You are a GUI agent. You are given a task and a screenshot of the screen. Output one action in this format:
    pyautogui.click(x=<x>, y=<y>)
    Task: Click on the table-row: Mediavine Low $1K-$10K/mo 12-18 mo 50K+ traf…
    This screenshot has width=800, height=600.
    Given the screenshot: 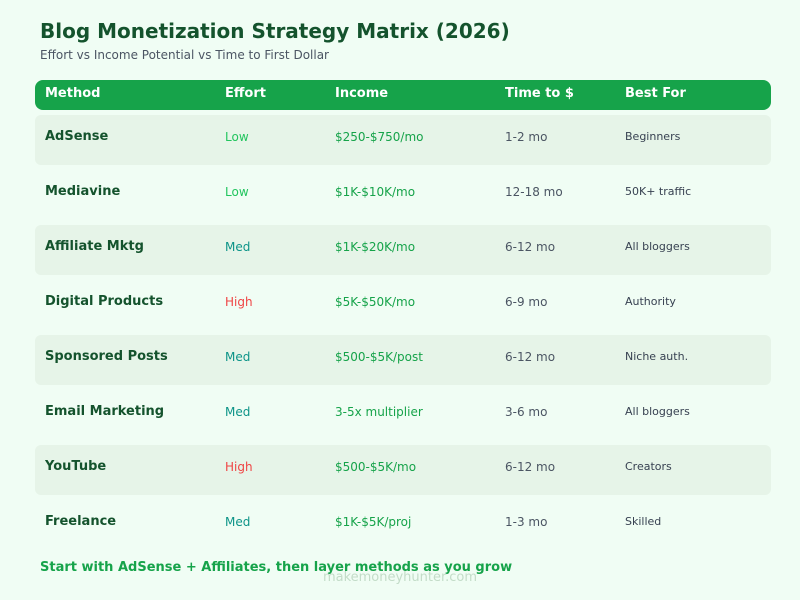 What is the action you would take?
    pyautogui.click(x=403, y=195)
    